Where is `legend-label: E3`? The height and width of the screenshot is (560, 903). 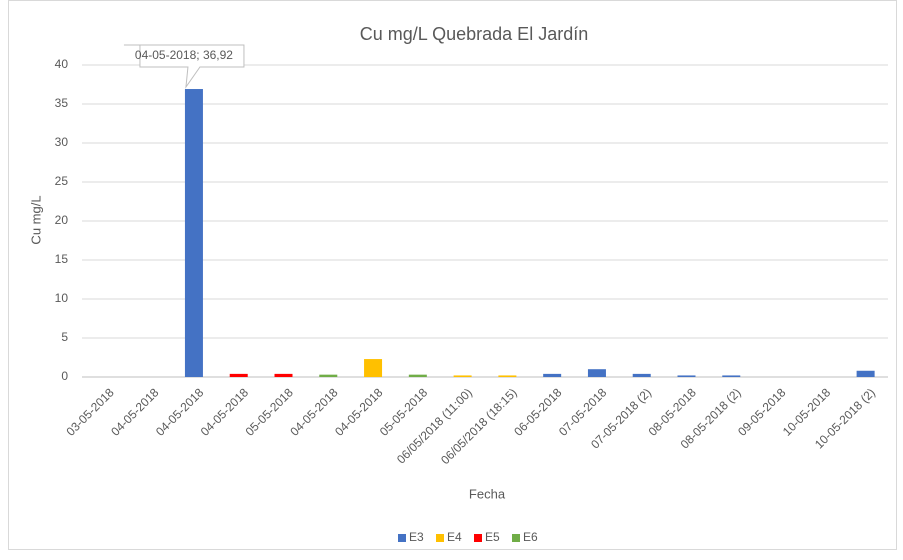 legend-label: E3 is located at coordinates (416, 537).